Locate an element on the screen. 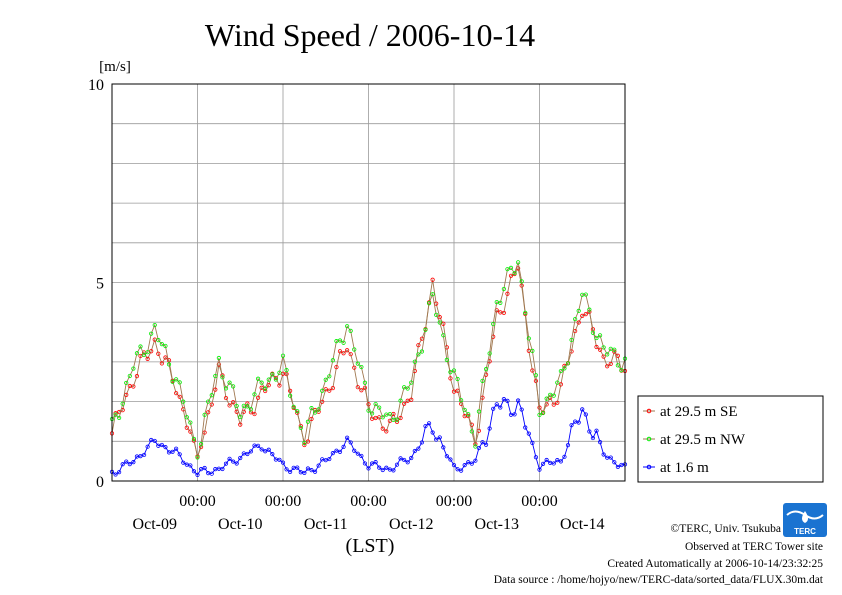  x-day-label: Oct-13 is located at coordinates (497, 524).